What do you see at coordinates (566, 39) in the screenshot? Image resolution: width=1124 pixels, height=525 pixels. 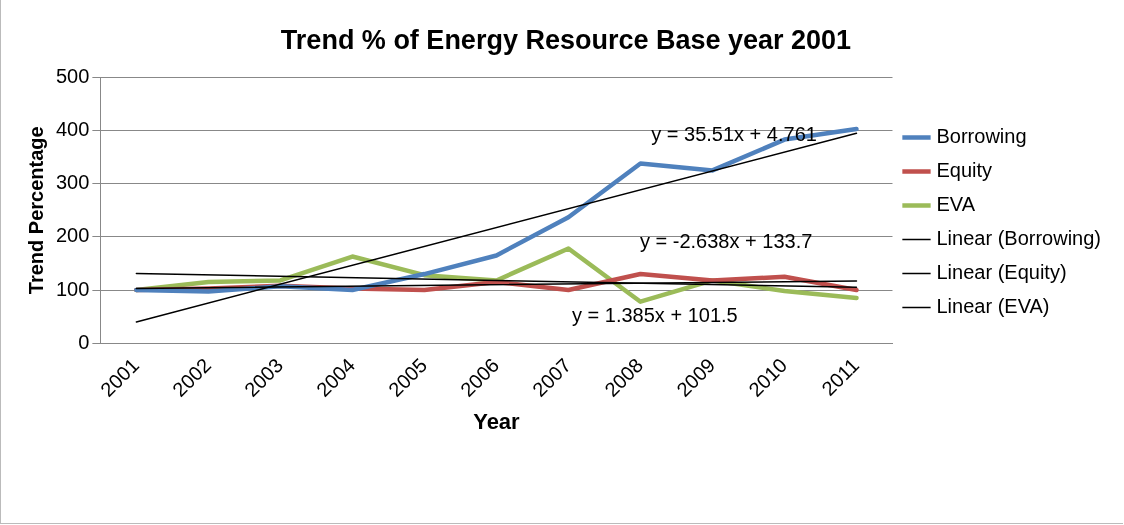 I see `chart-title: Trend % of Energy Resource Base year 2001` at bounding box center [566, 39].